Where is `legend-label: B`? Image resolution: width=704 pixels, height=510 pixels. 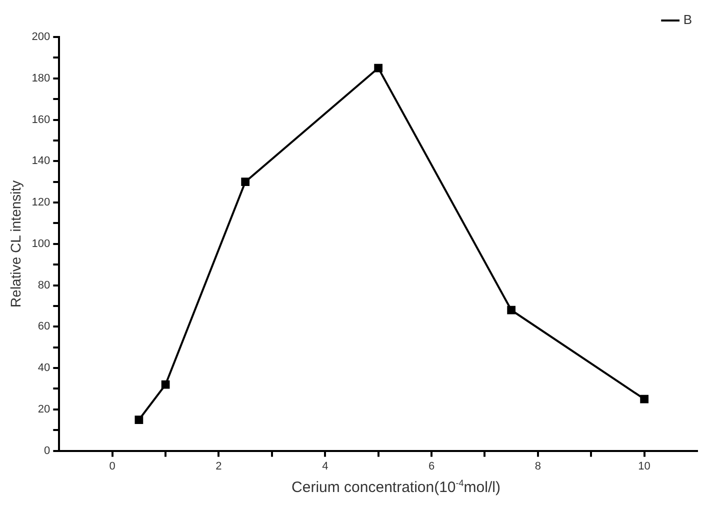
legend-label: B is located at coordinates (687, 20).